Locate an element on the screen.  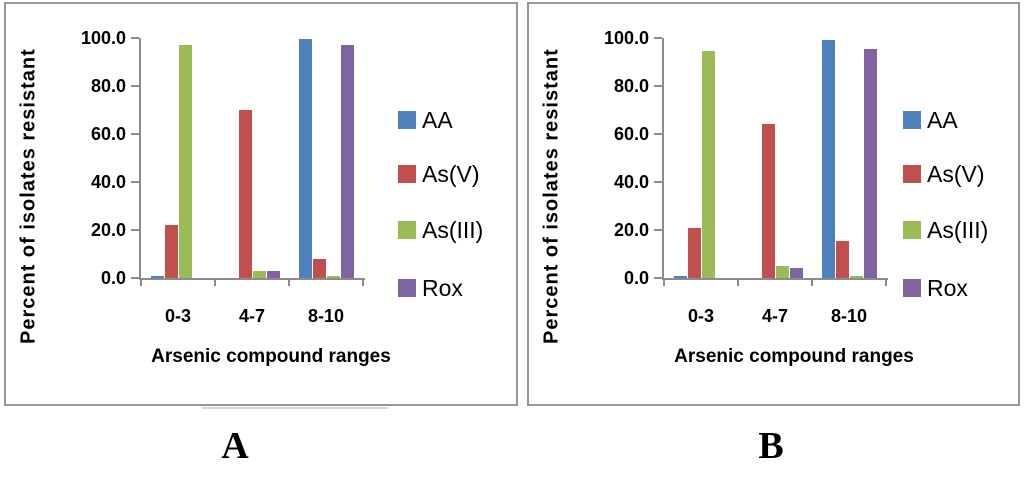
caption-a: A is located at coordinates (235, 446).